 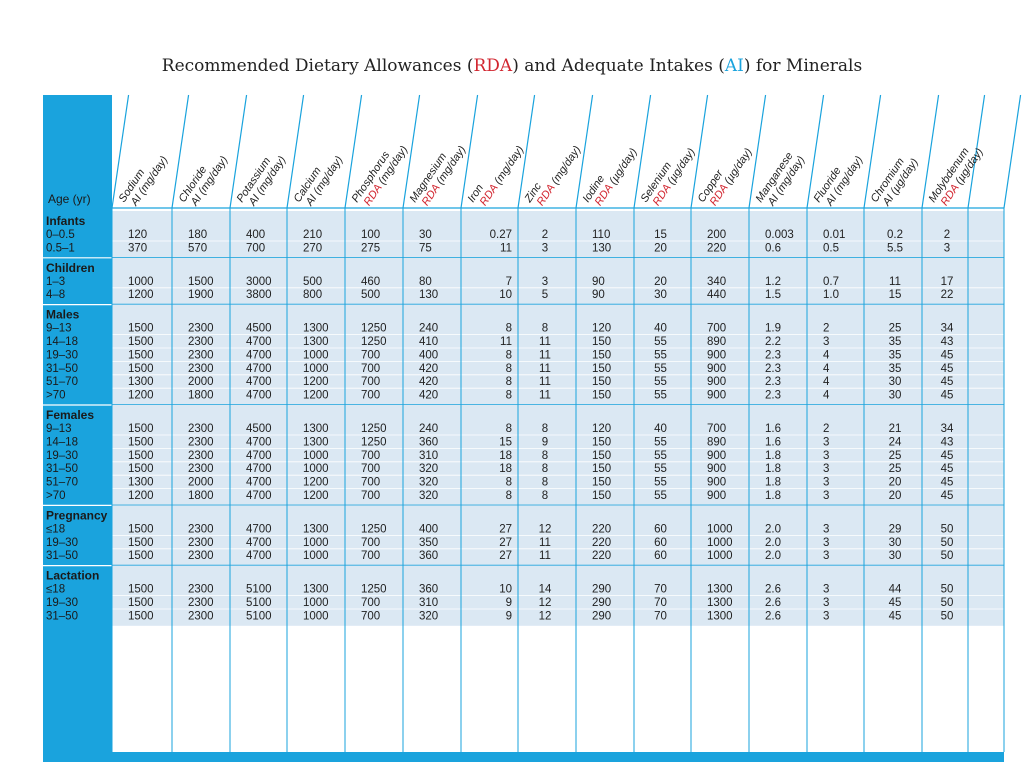 What do you see at coordinates (62, 483) in the screenshot?
I see `age-label: 51–70` at bounding box center [62, 483].